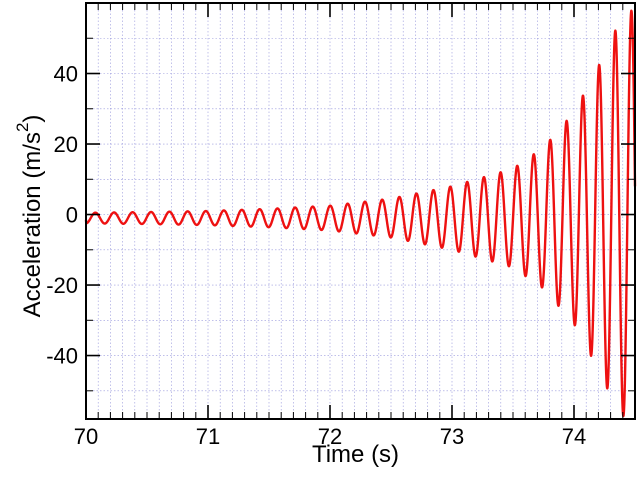 The width and height of the screenshot is (640, 493). I want to click on x-tick-label: 71, so click(208, 436).